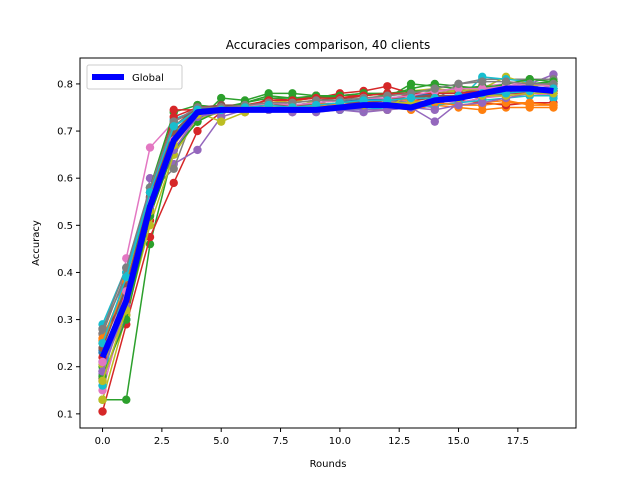 The image size is (640, 480). Describe the element at coordinates (518, 441) in the screenshot. I see `x-tick-label: 17.5` at that location.